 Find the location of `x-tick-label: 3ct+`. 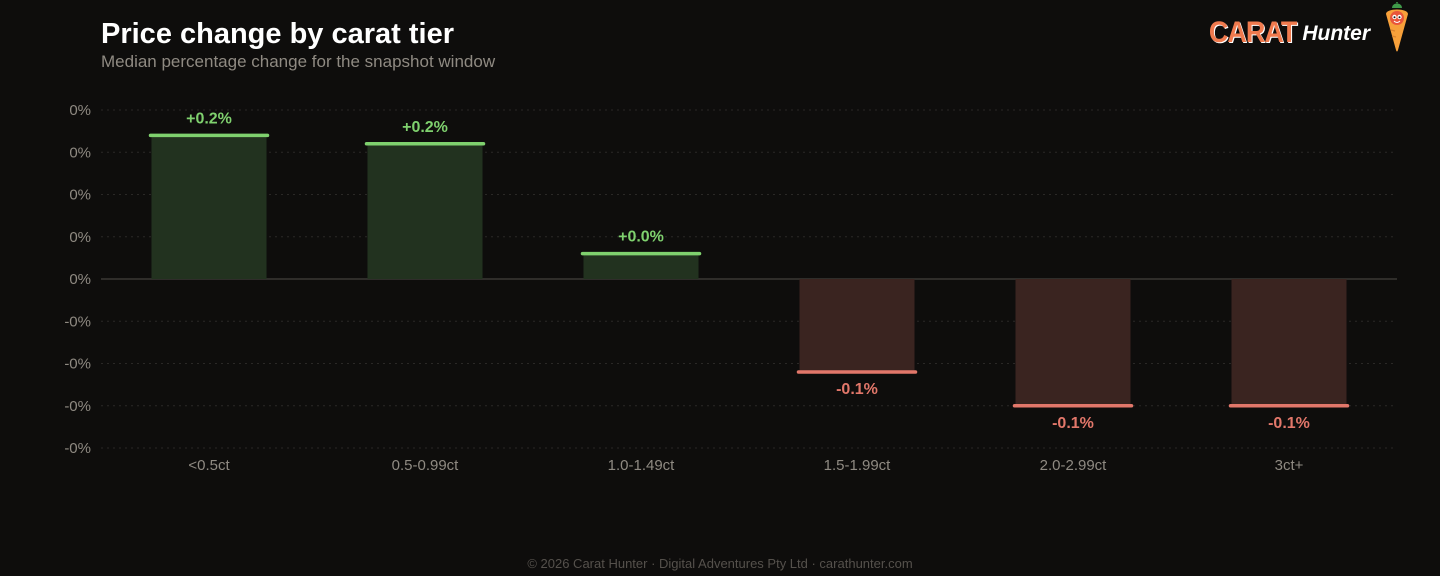

x-tick-label: 3ct+ is located at coordinates (1289, 465).